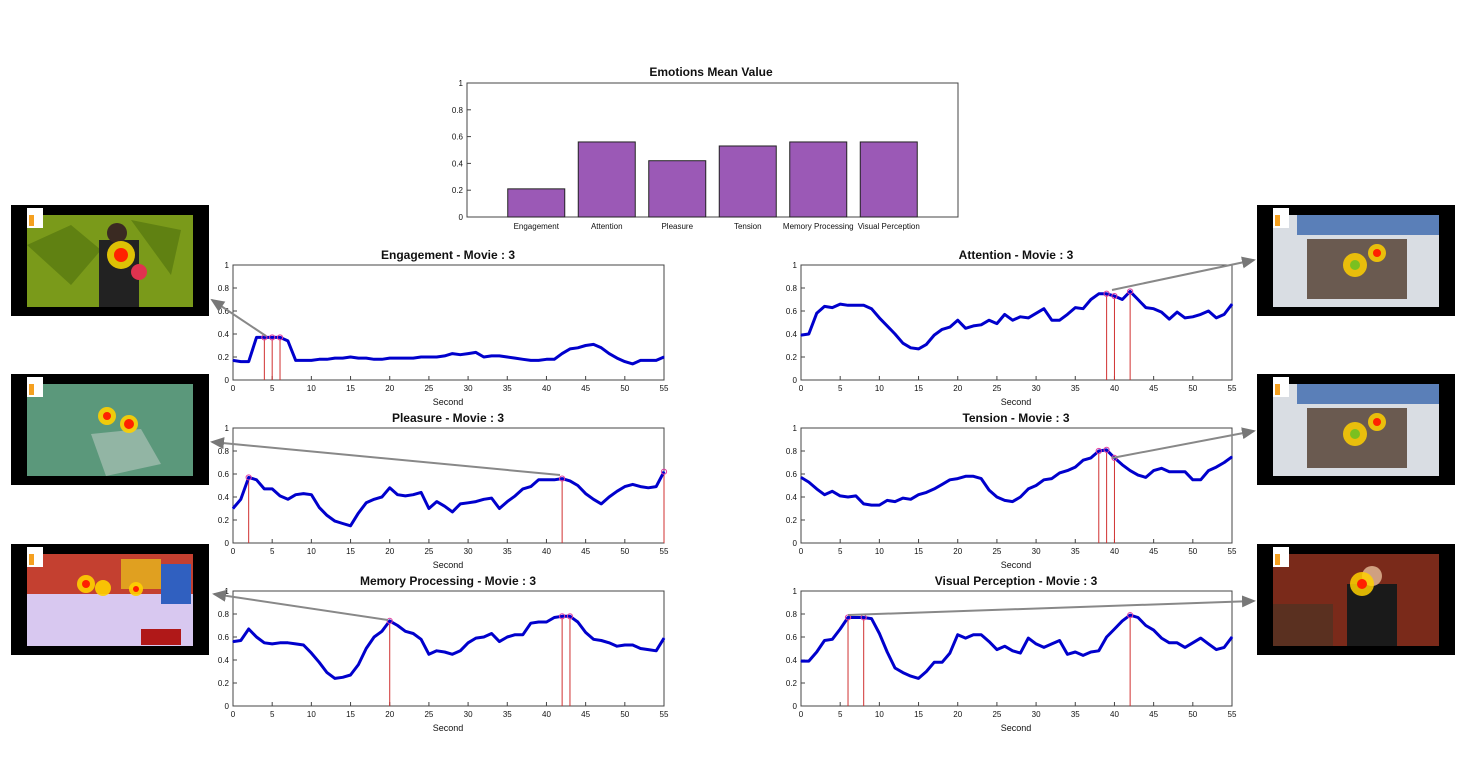 This screenshot has height=768, width=1468. I want to click on bar-y-tick-label: 0.8, so click(458, 110).